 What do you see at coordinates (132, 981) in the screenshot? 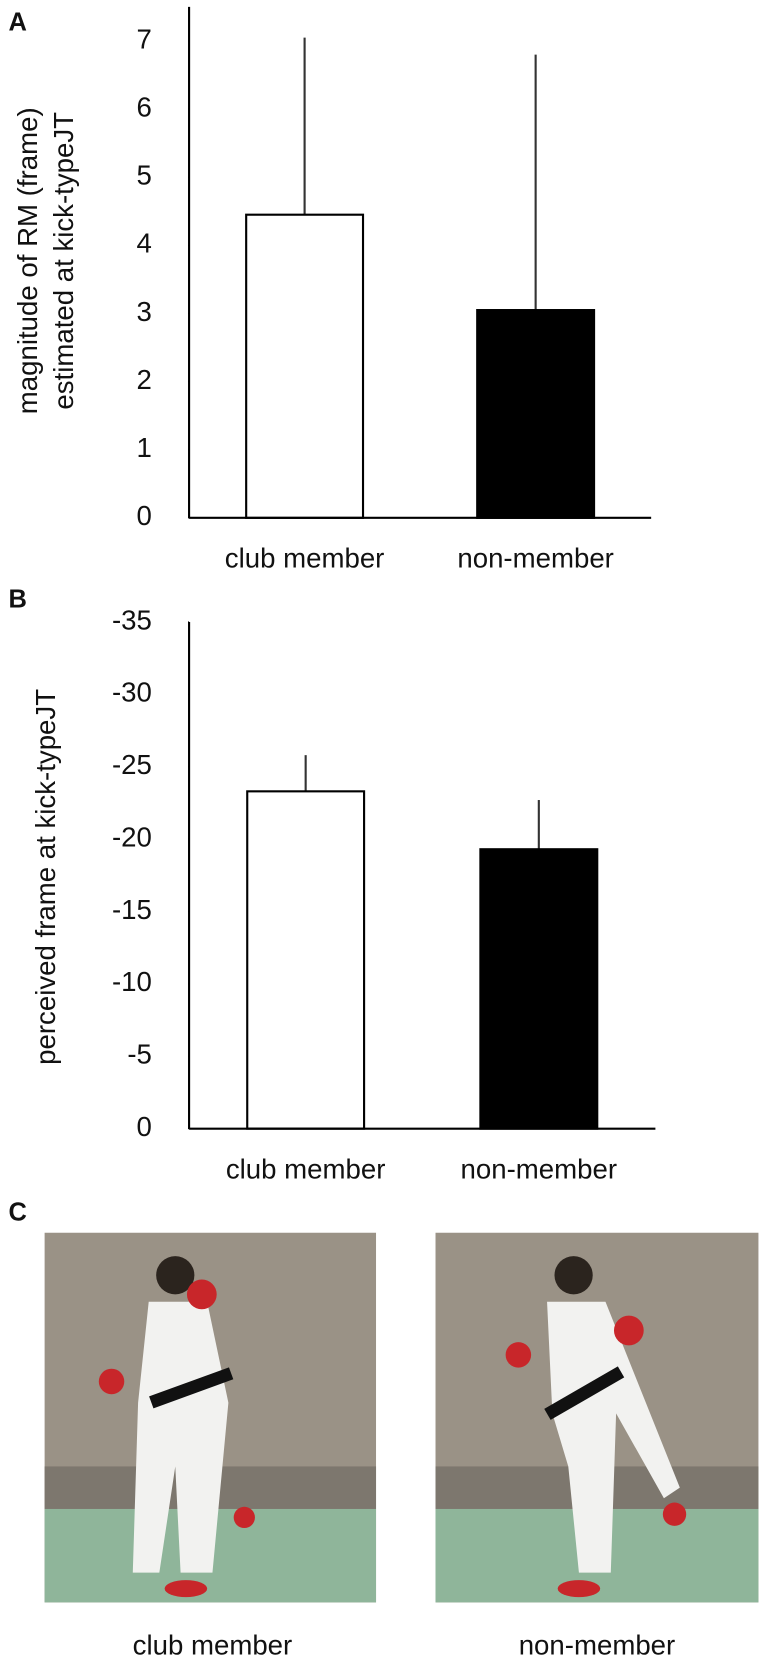
I see `y-tick-label: -10` at bounding box center [132, 981].